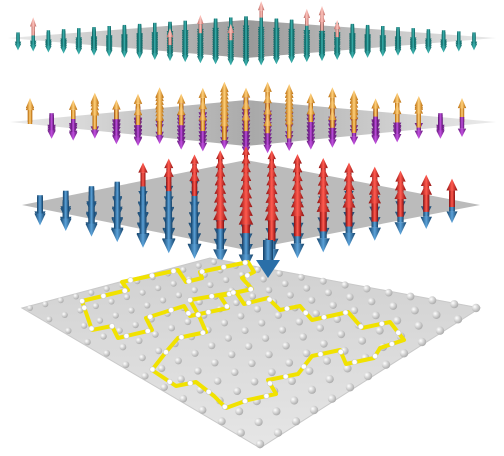  I want to click on layer-second-plane, so click(253, 123).